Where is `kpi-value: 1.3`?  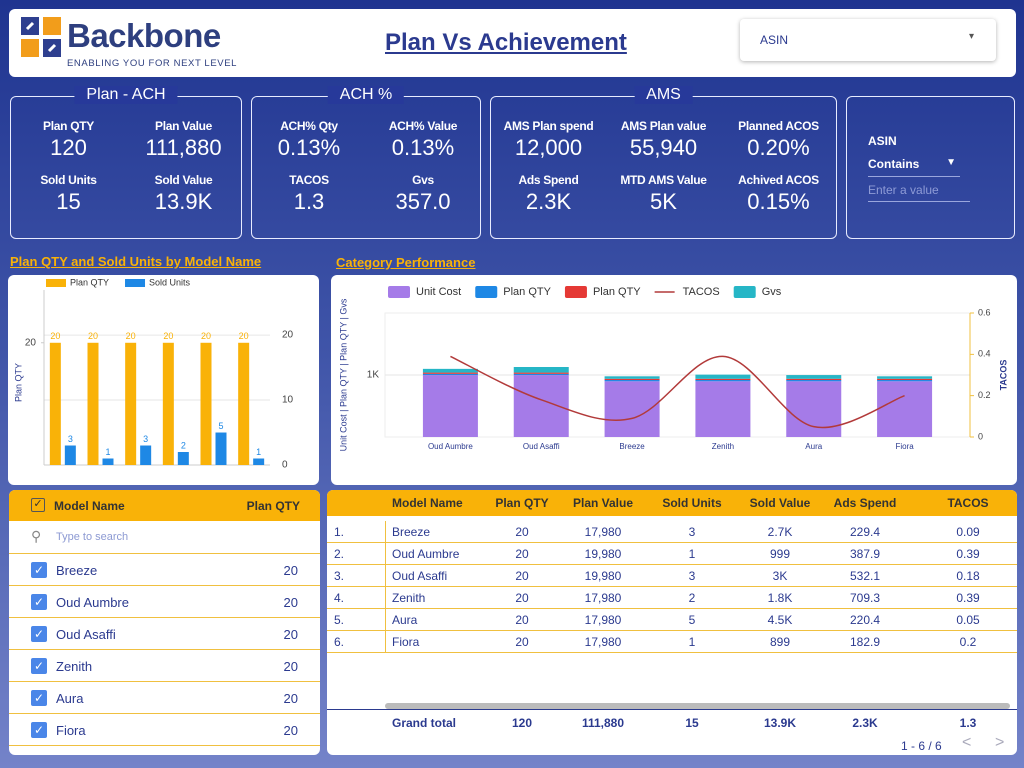 kpi-value: 1.3 is located at coordinates (309, 201).